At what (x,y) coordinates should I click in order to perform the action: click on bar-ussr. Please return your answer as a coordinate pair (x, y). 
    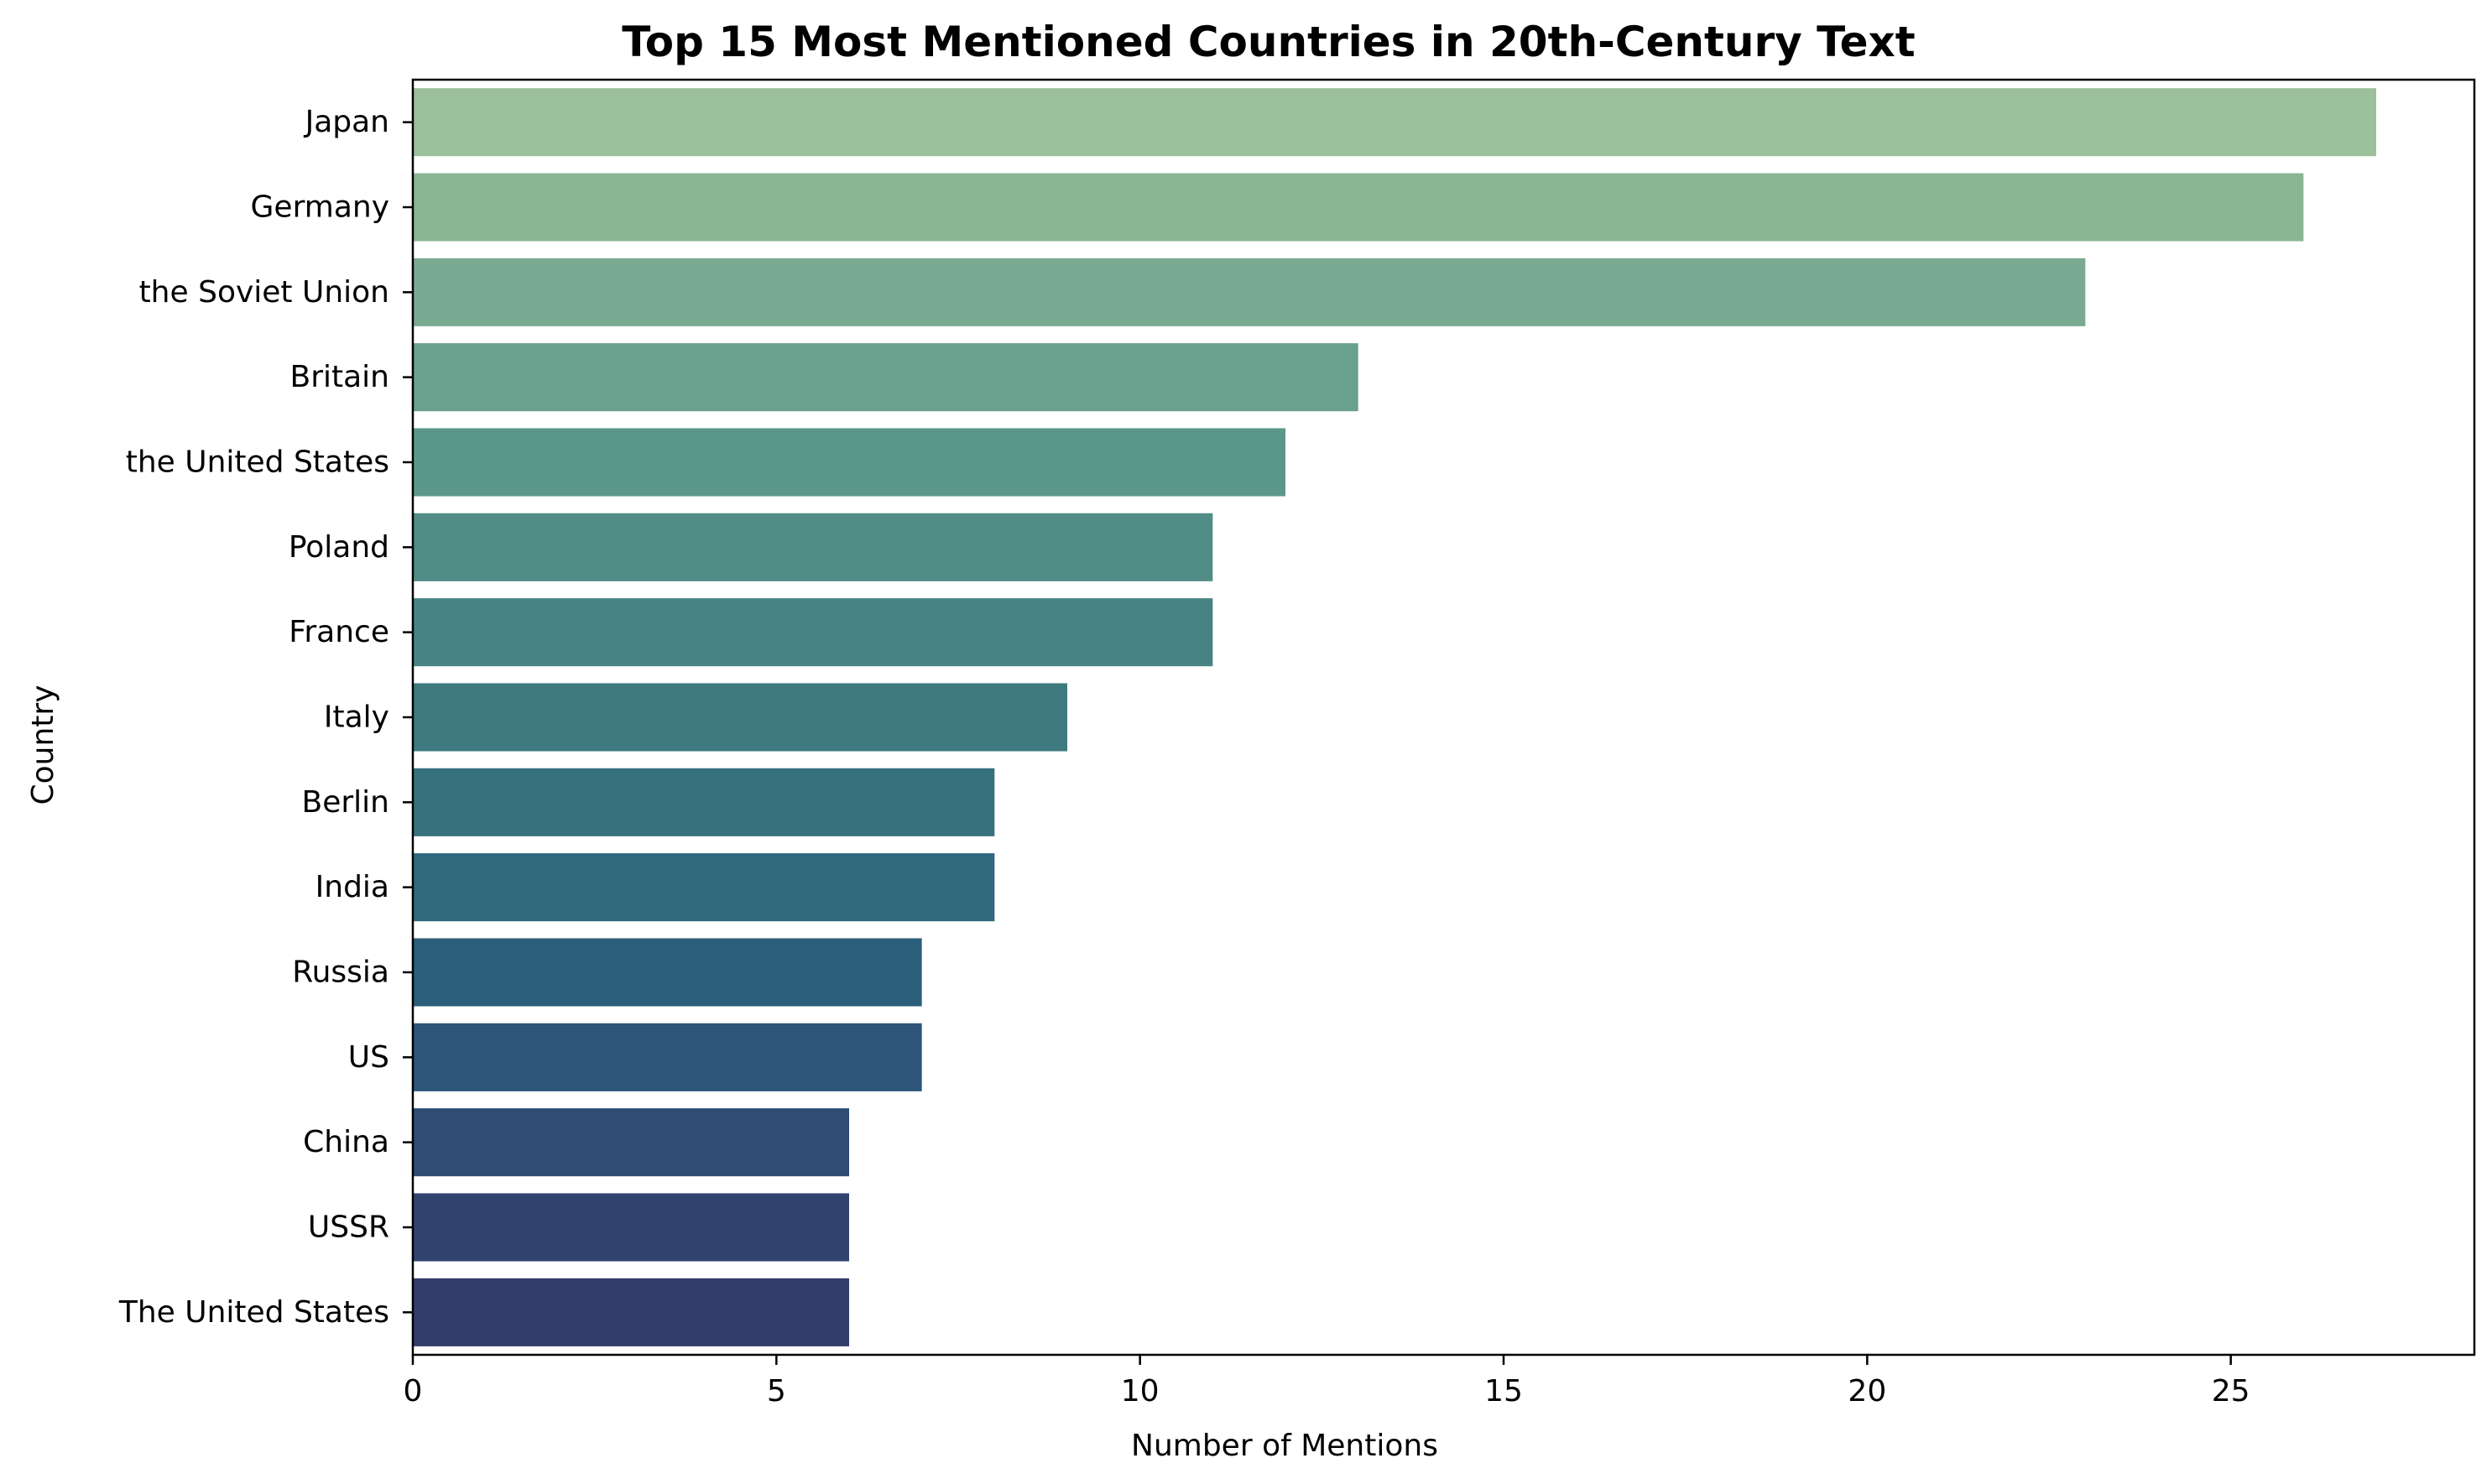
    Looking at the image, I should click on (631, 1227).